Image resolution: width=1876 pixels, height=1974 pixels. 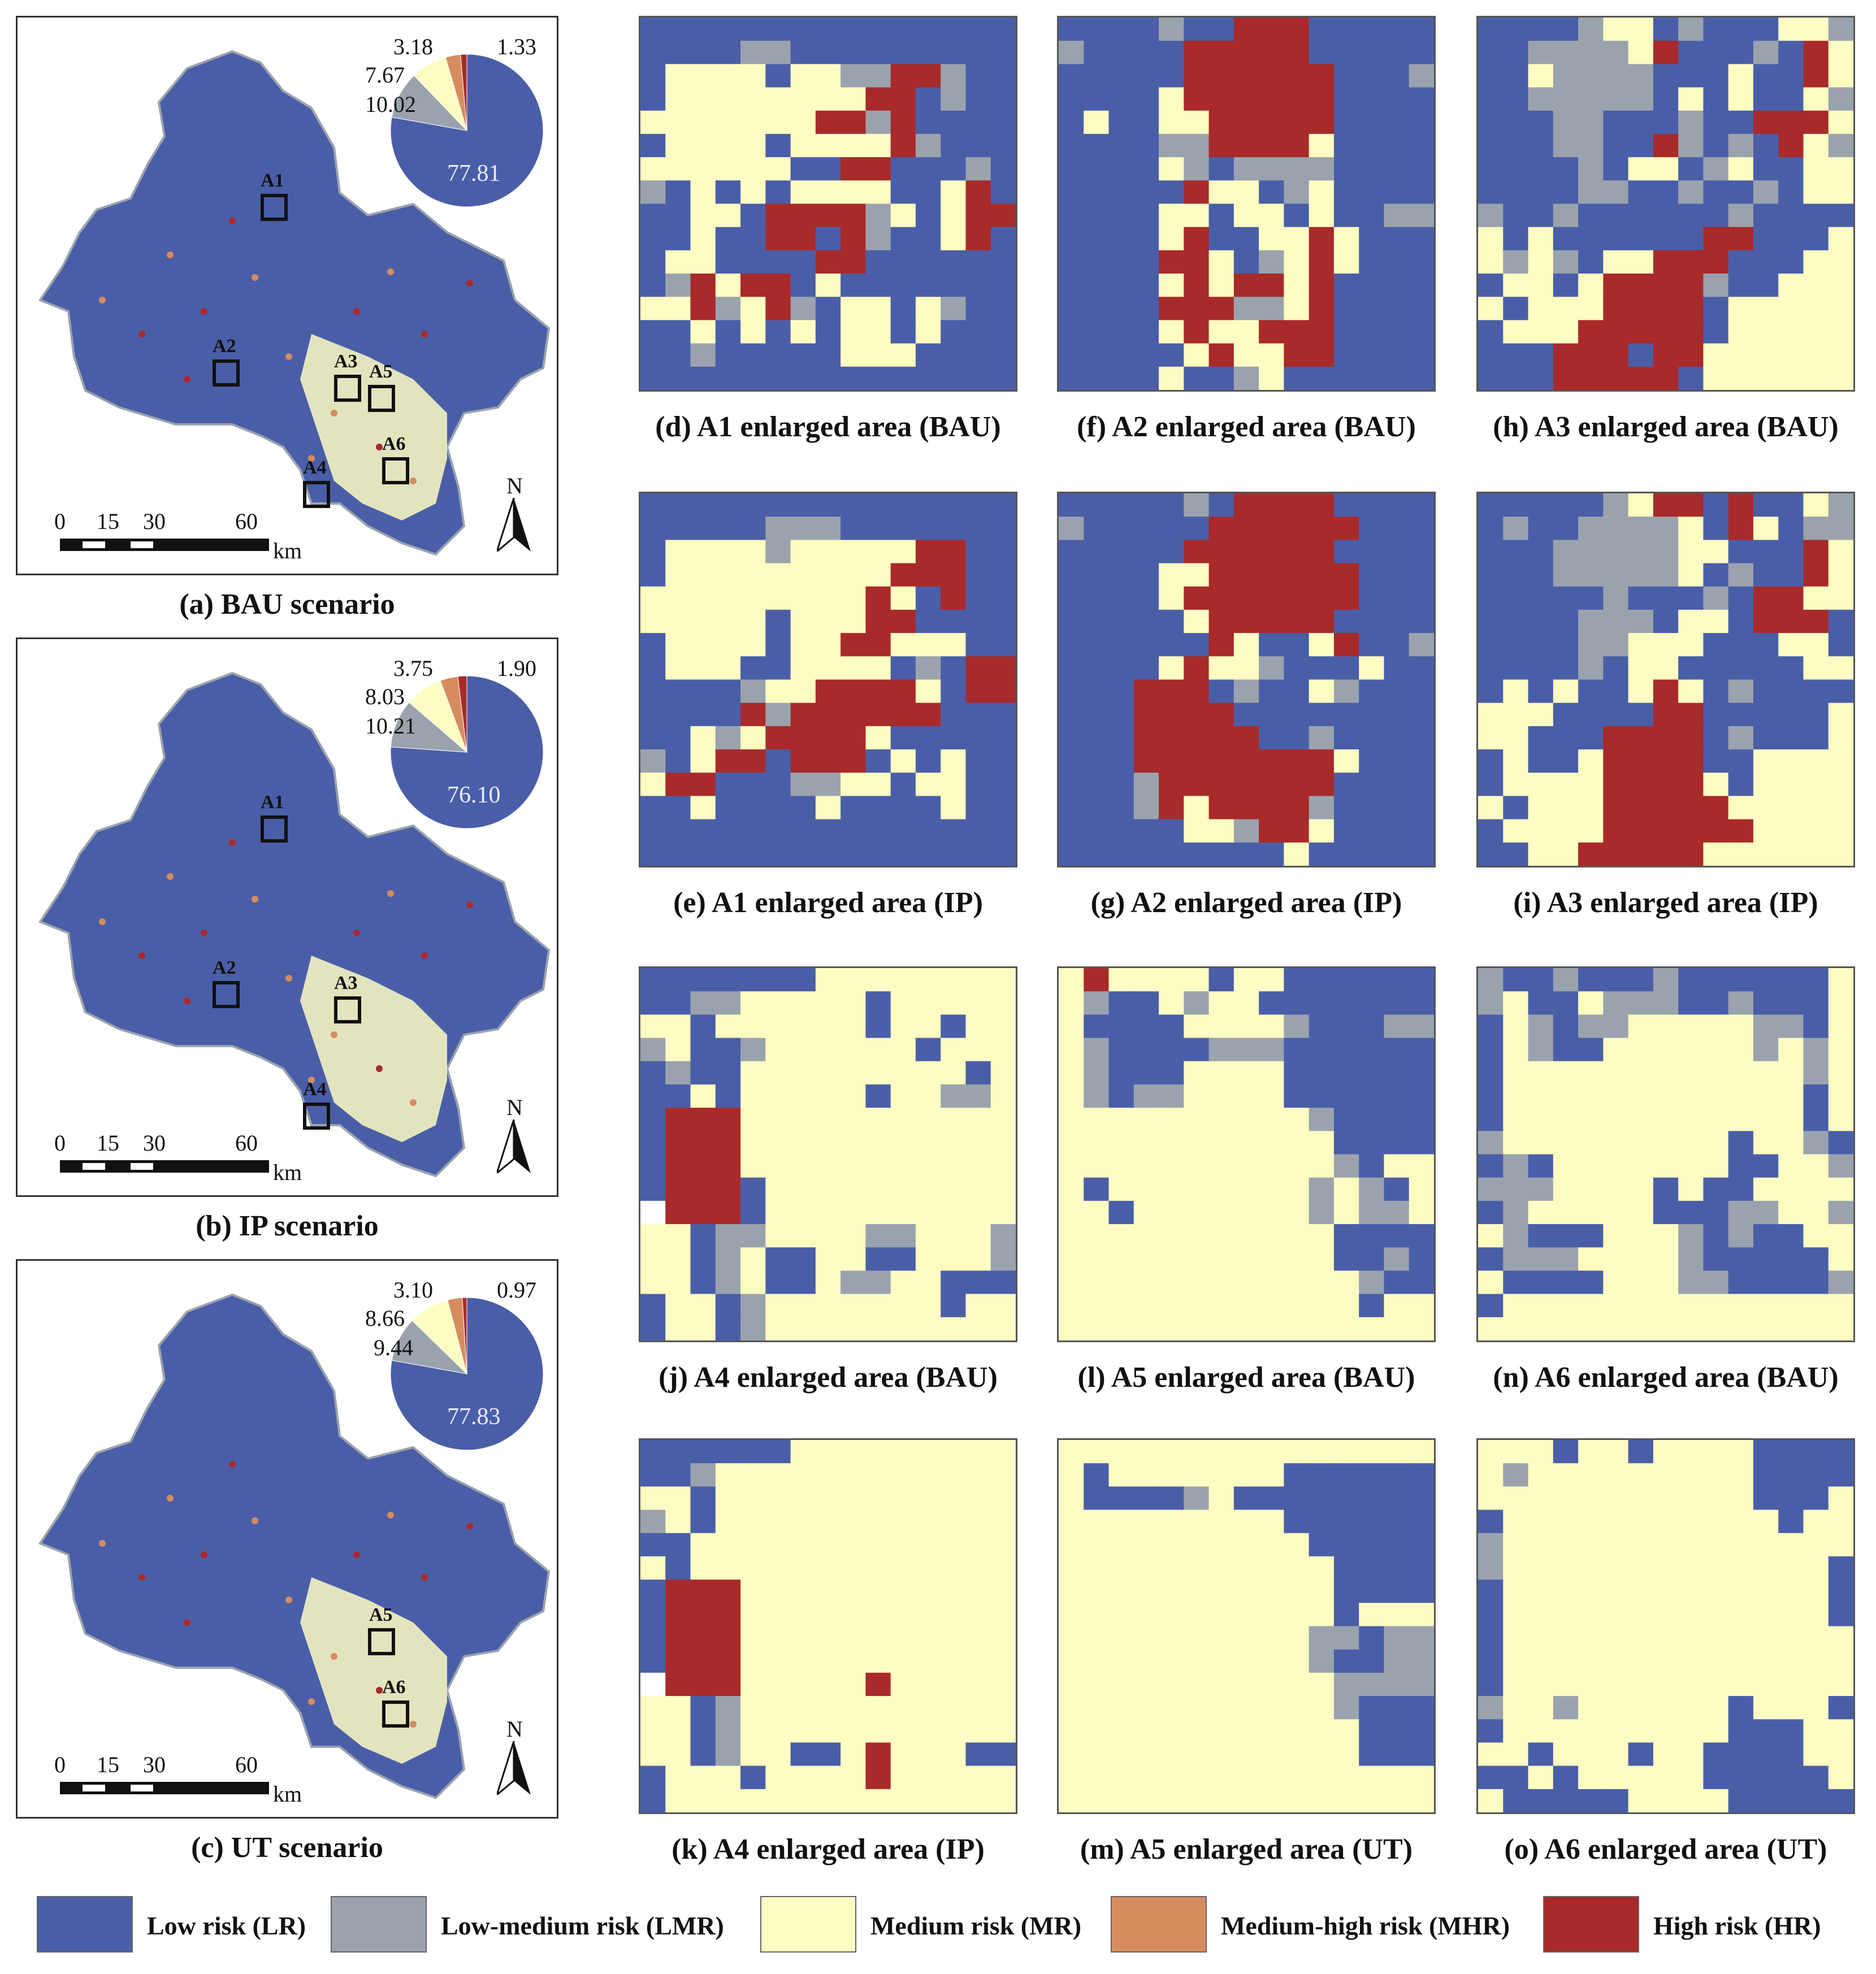 I want to click on pie-label-lr: 77.81, so click(x=474, y=173).